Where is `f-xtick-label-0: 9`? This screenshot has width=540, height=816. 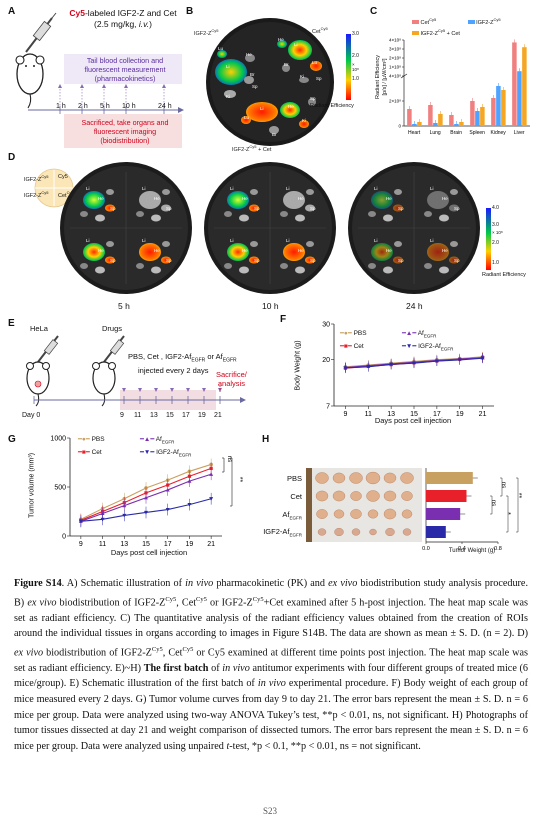
f-xtick-label-0: 9 is located at coordinates (345, 414).